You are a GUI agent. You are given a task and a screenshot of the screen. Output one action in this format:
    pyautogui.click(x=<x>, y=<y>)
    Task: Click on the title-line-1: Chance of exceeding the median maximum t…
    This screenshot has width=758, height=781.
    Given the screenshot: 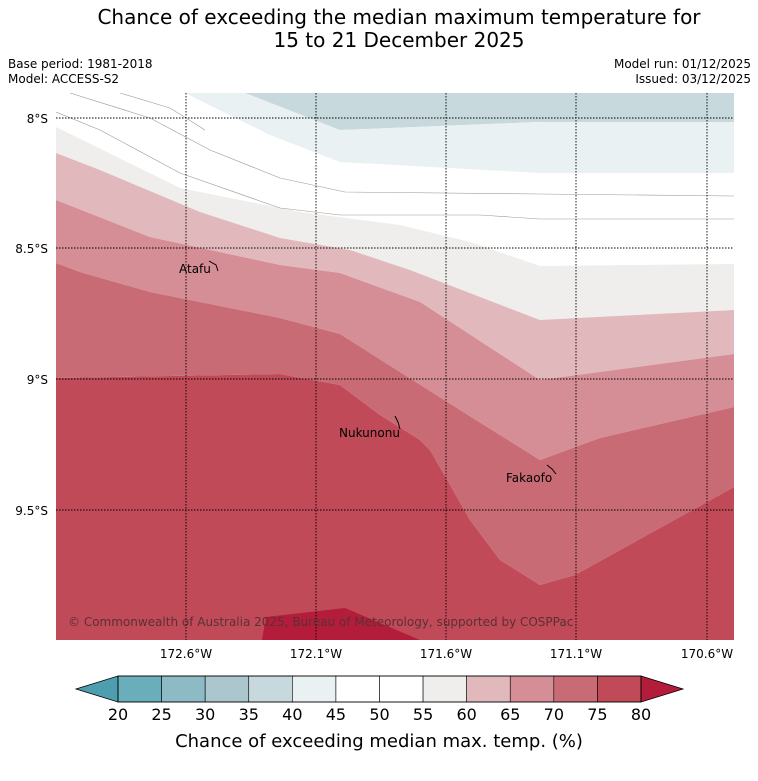 What is the action you would take?
    pyautogui.click(x=399, y=17)
    